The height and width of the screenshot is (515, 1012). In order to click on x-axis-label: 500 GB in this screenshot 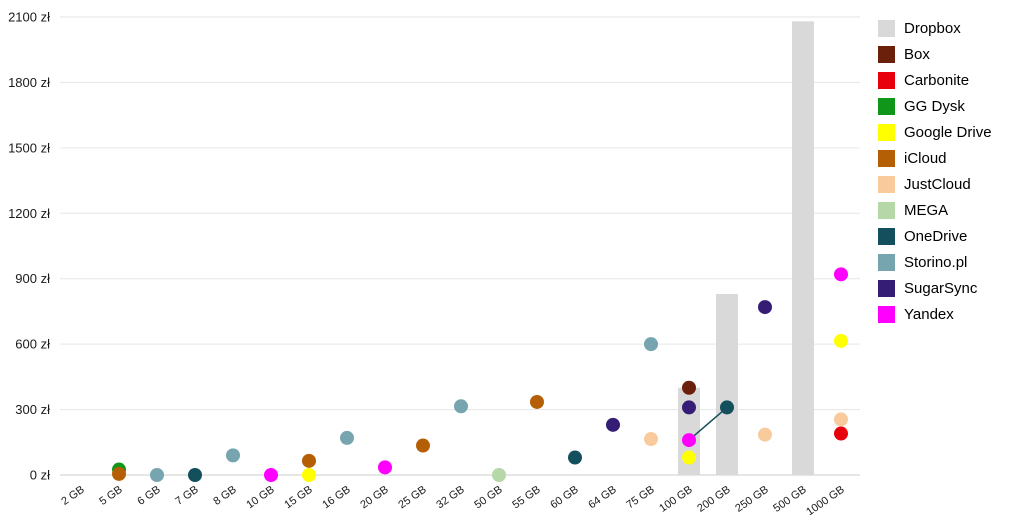, I will do `click(789, 499)`.